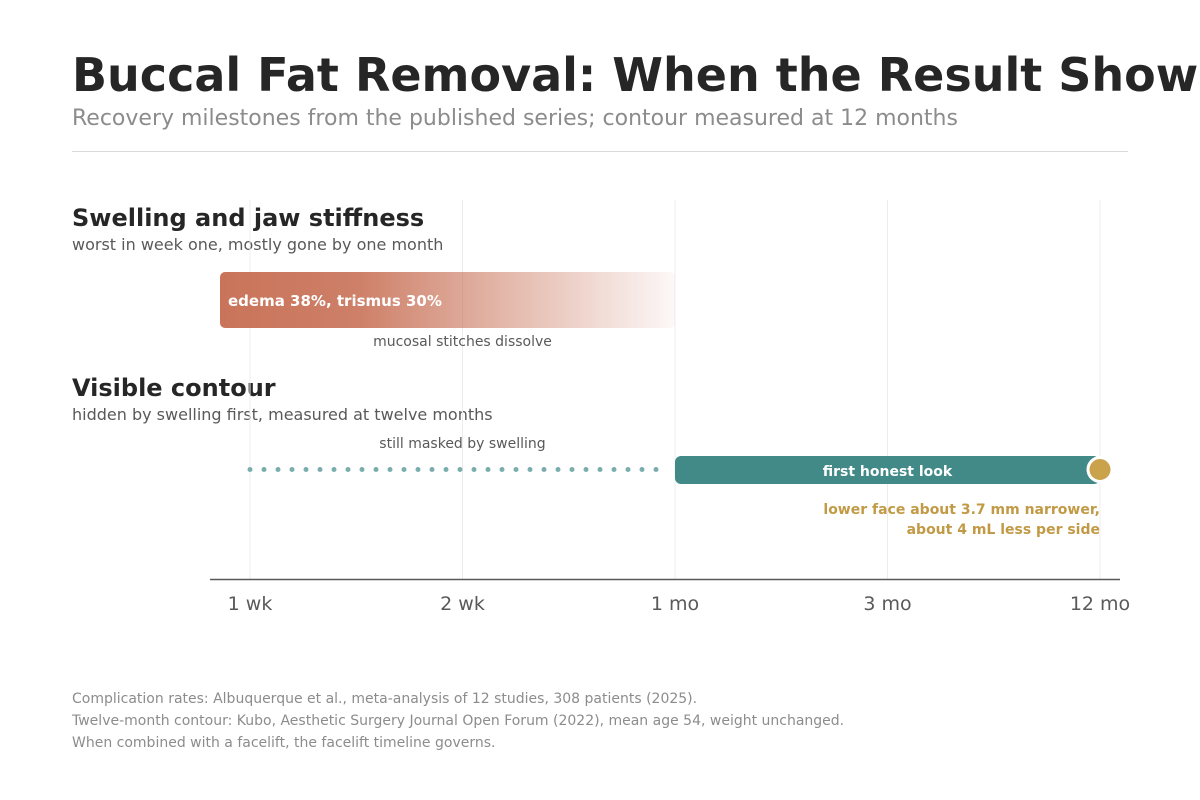  Describe the element at coordinates (447, 300) in the screenshot. I see `swelling-bar` at that location.